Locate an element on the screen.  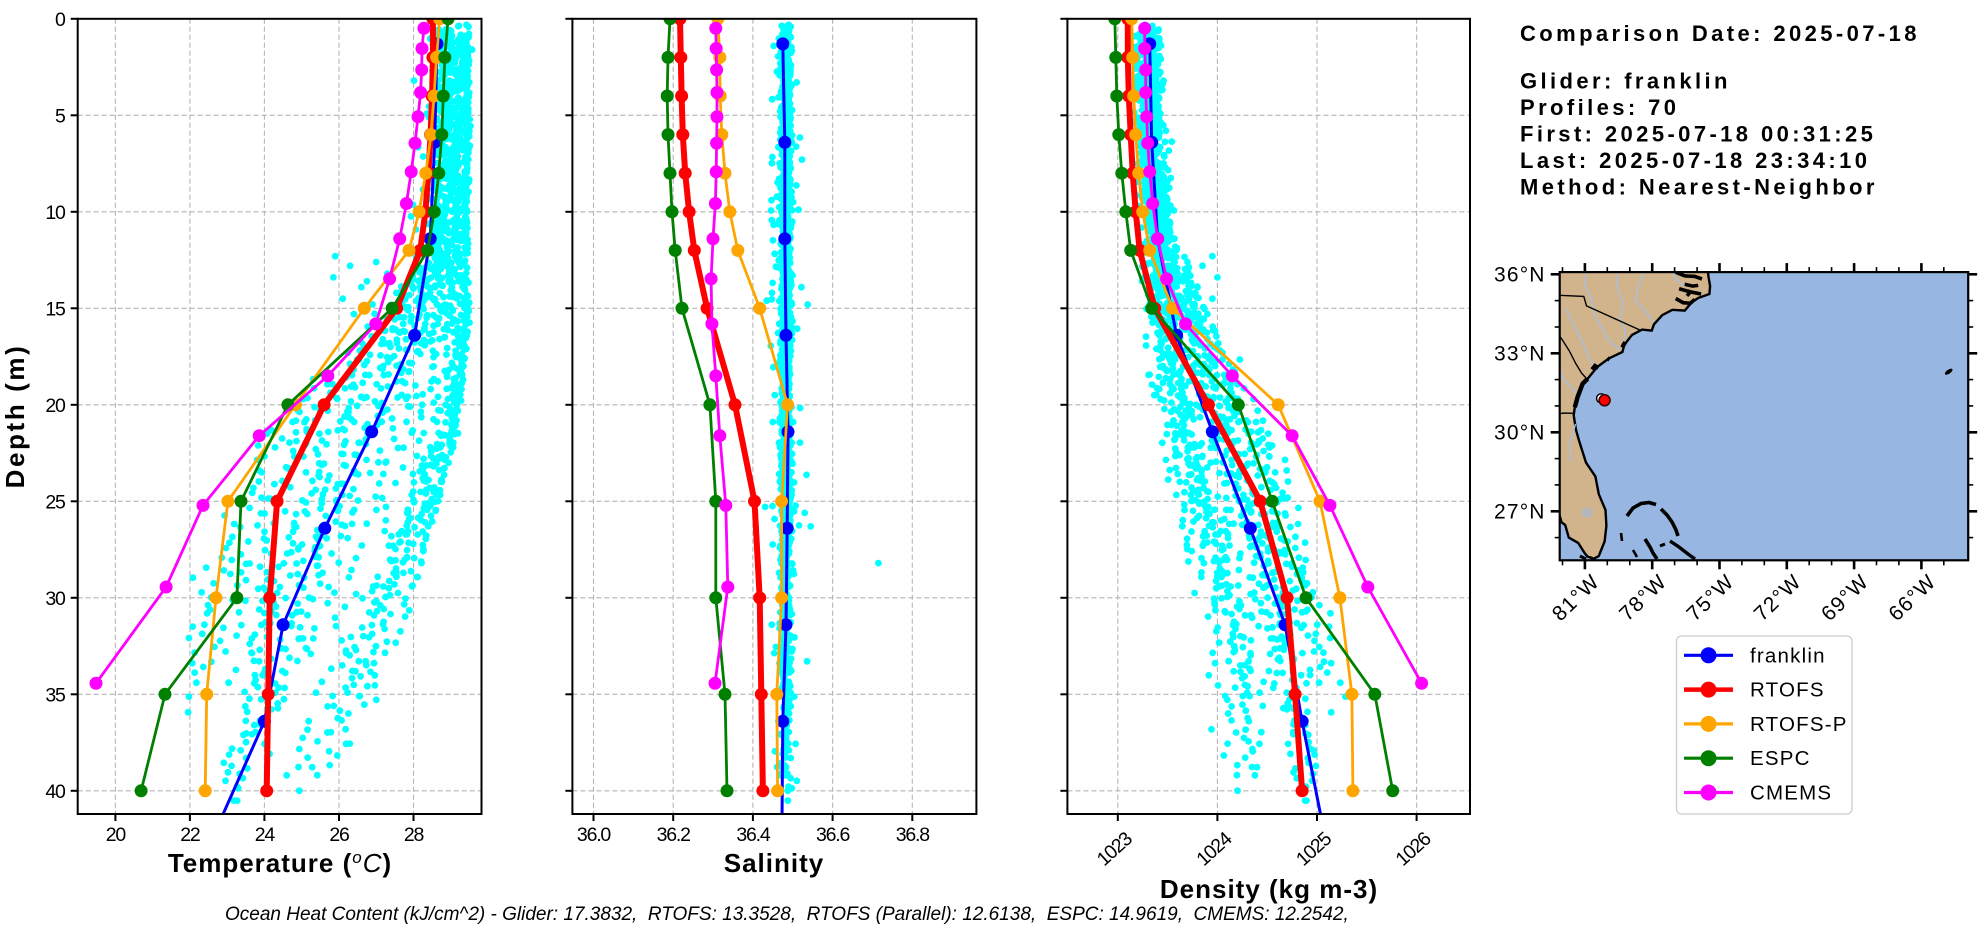
svg-text: 36.0 is located at coordinates (594, 835).